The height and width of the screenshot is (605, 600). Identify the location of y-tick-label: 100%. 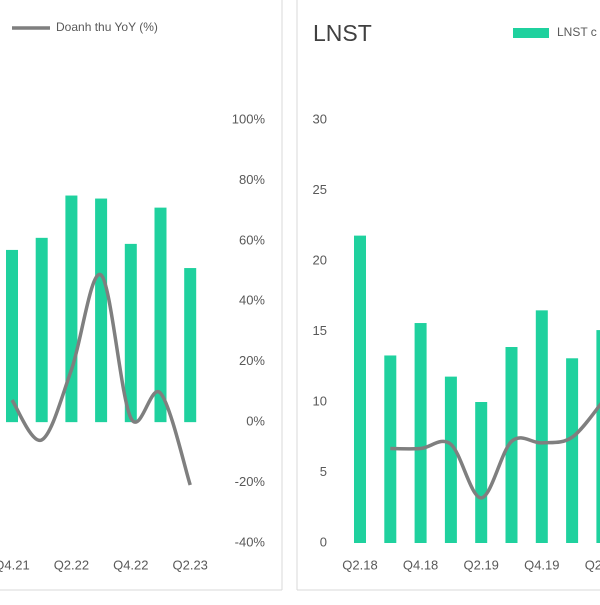
(249, 118).